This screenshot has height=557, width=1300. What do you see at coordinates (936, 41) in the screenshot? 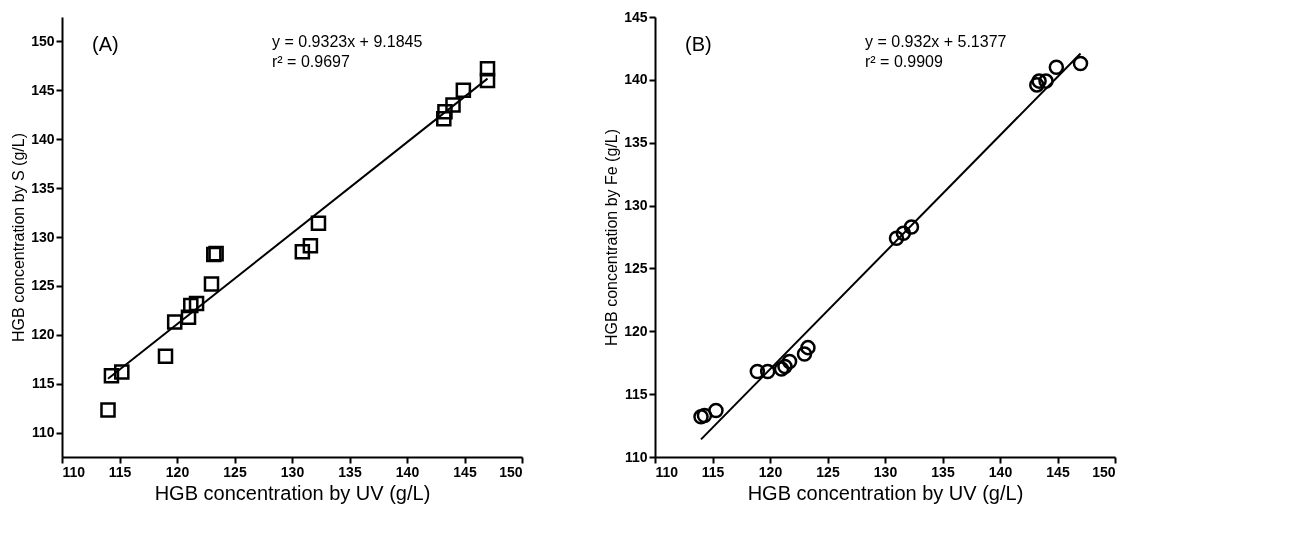
I see `annotation: y = 0.932x + 5.1377` at bounding box center [936, 41].